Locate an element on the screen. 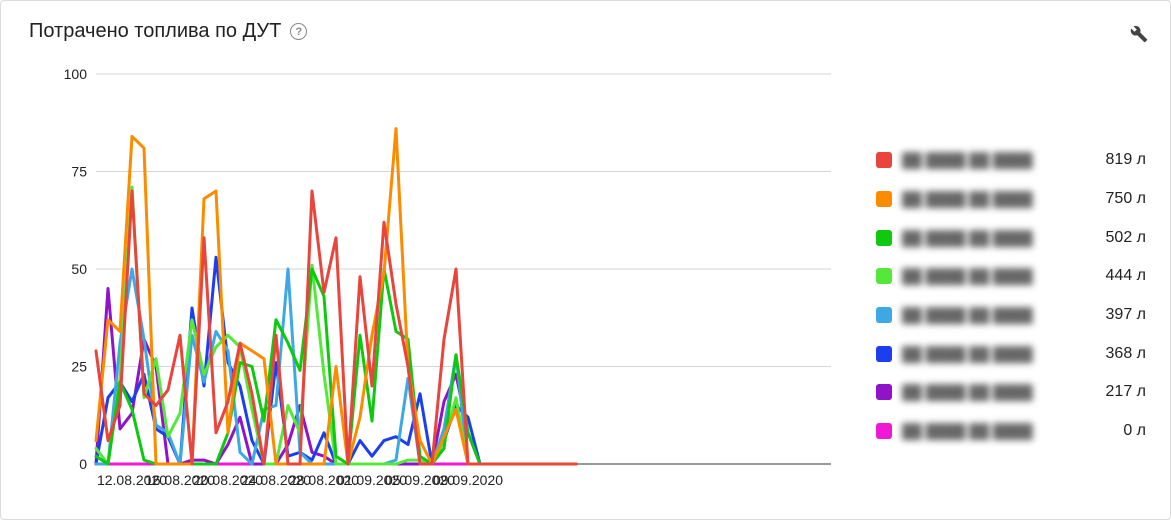  y-tick-label: 25 is located at coordinates (79, 367).